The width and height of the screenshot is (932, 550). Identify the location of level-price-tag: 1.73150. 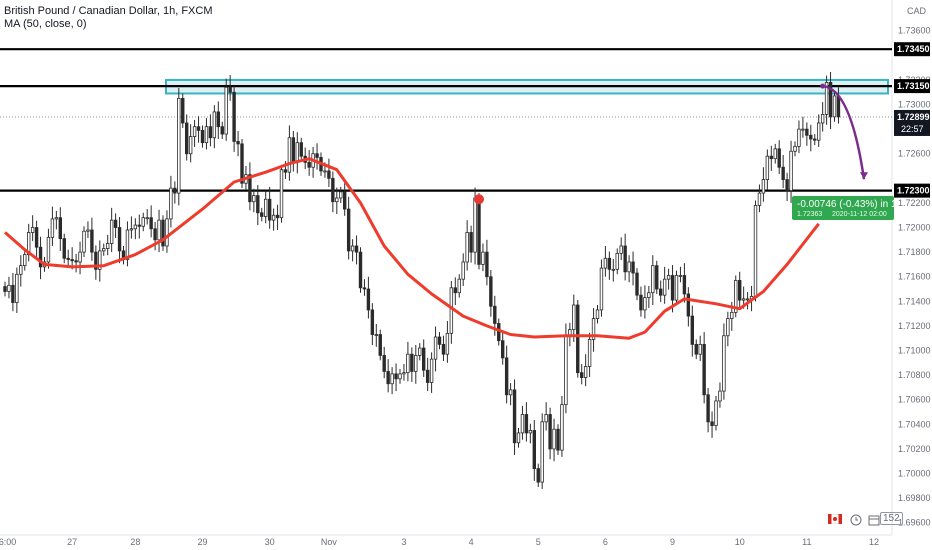
(912, 86).